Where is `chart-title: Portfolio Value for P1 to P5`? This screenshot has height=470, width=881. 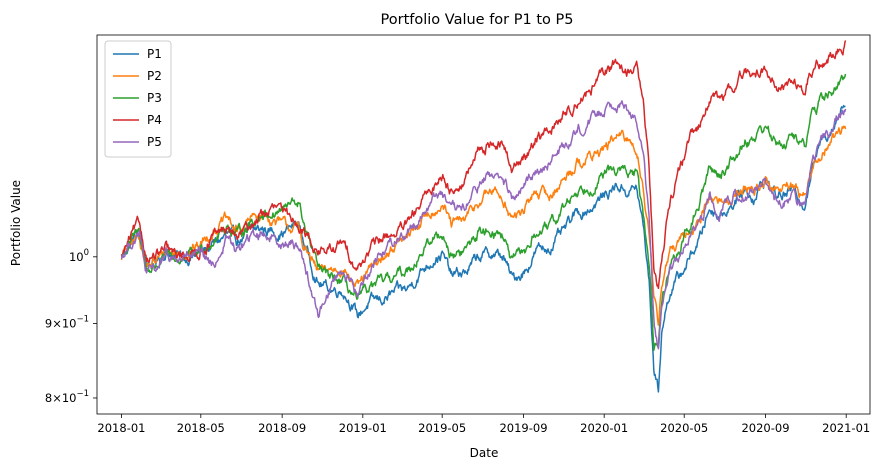 chart-title: Portfolio Value for P1 to P5 is located at coordinates (477, 20).